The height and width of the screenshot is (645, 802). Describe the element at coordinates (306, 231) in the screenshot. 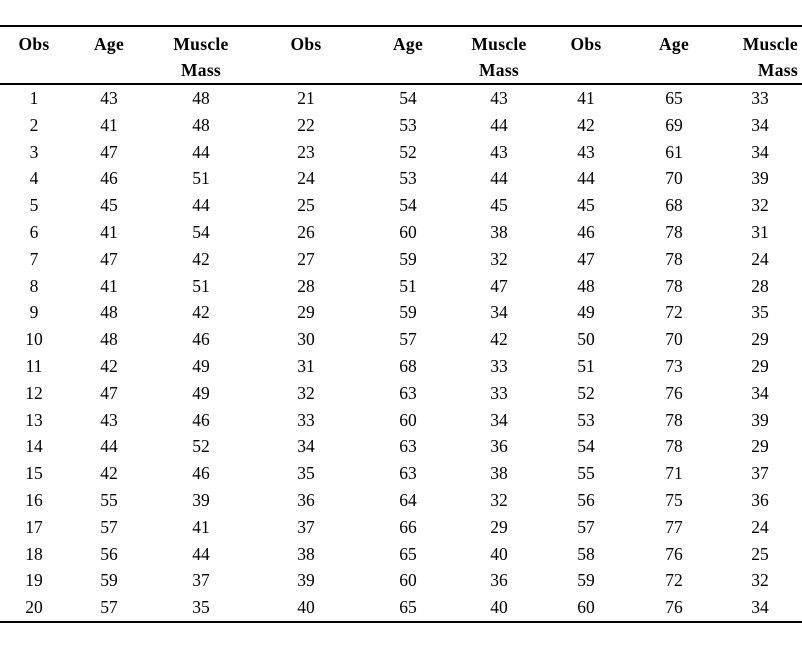

I see `table-cell: 26` at that location.